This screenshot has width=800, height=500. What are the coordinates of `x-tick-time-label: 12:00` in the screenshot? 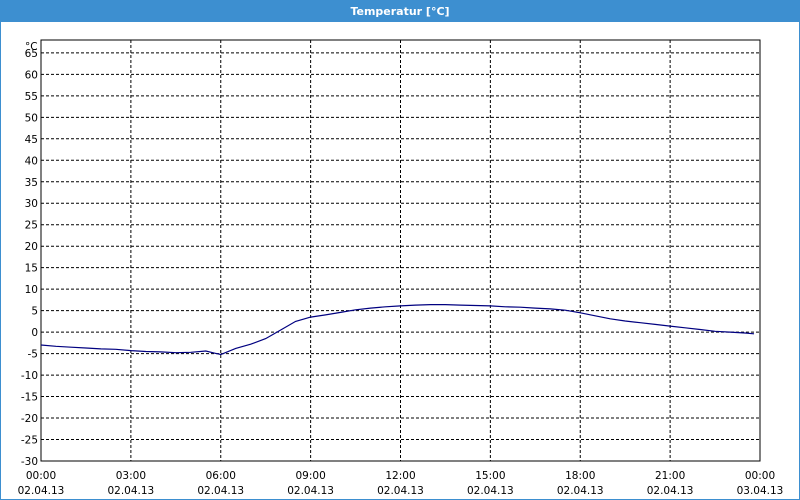 It's located at (400, 476).